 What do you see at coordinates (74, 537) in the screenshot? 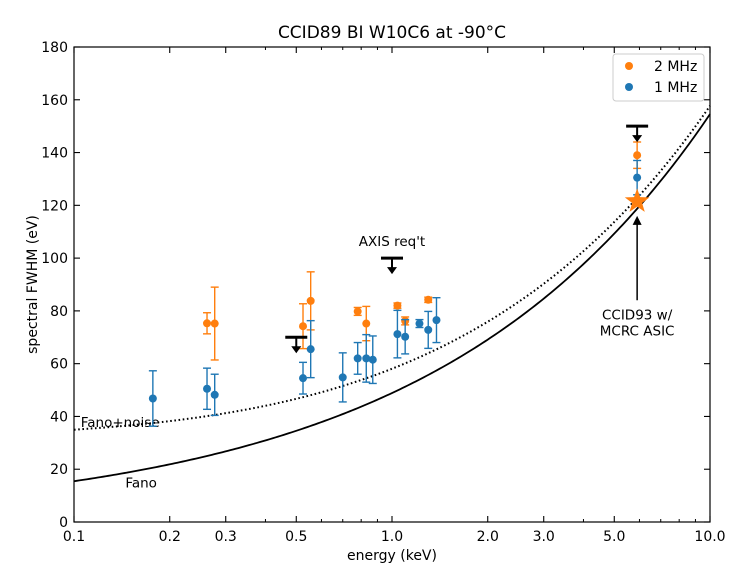
I see `x-tick-label-0: 0.1` at bounding box center [74, 537].